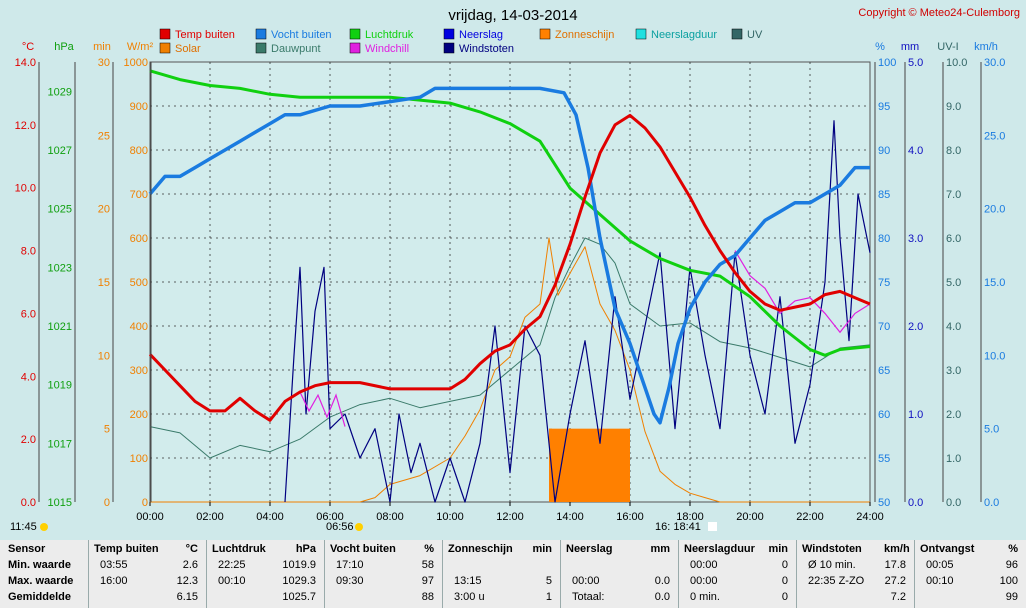 Image resolution: width=1026 pixels, height=608 pixels. What do you see at coordinates (305, 549) in the screenshot?
I see `summary-unit: hPa` at bounding box center [305, 549].